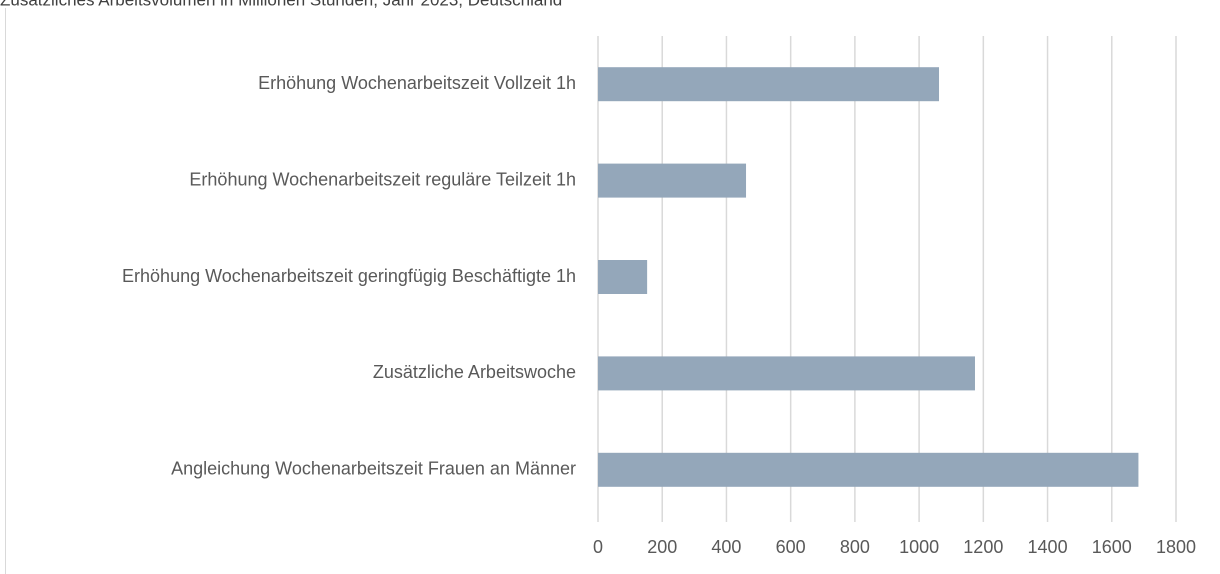 The image size is (1220, 574). Describe the element at coordinates (598, 547) in the screenshot. I see `x-tick-label: 0` at that location.